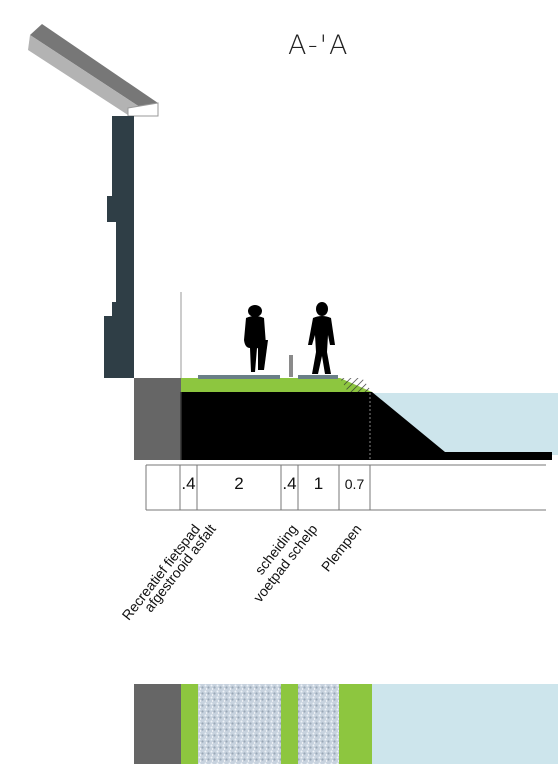 The image size is (558, 769). I want to click on dim-plempen: 0.7, so click(354, 484).